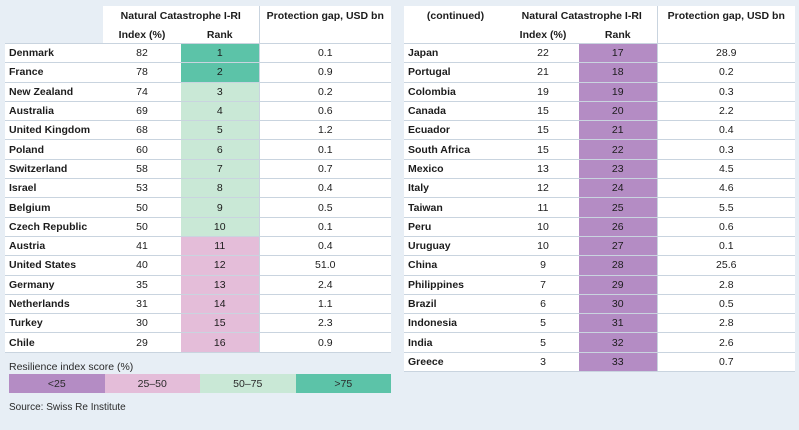 This screenshot has height=430, width=799. I want to click on country-cell: Portugal, so click(455, 72).